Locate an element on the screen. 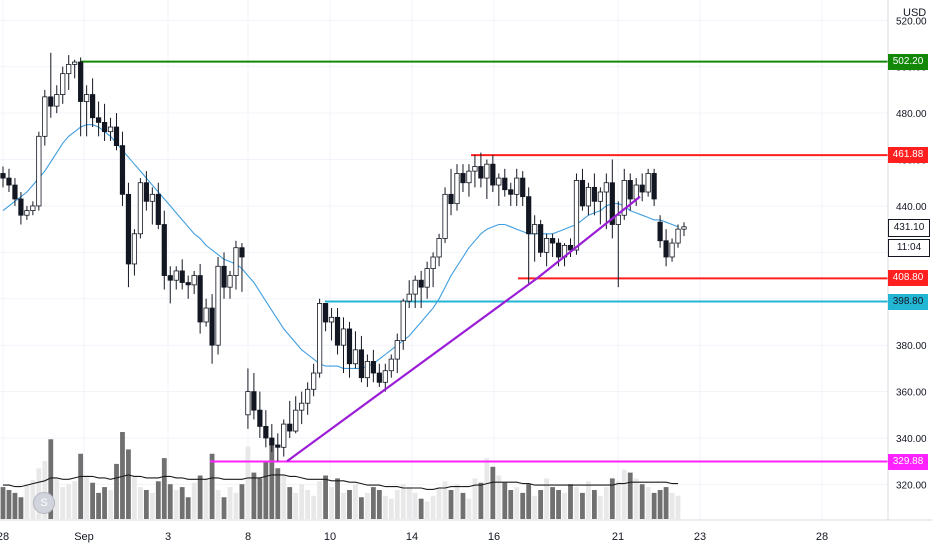 The height and width of the screenshot is (550, 932). x-tick-label: 14 is located at coordinates (412, 537).